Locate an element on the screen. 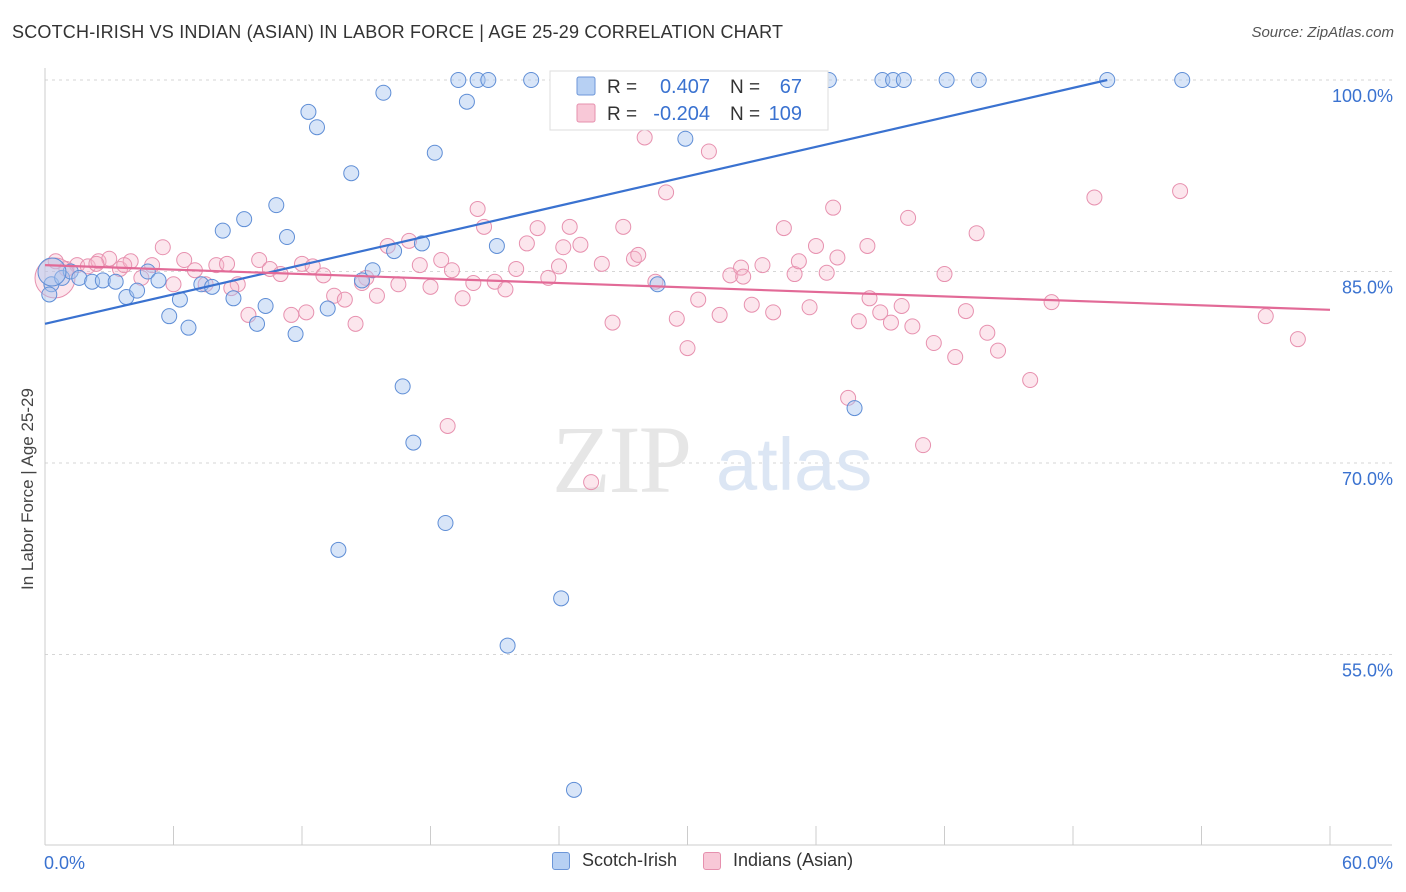 Image resolution: width=1406 pixels, height=892 pixels. legend-label-scotch-irish: Scotch-Irish is located at coordinates (630, 860).